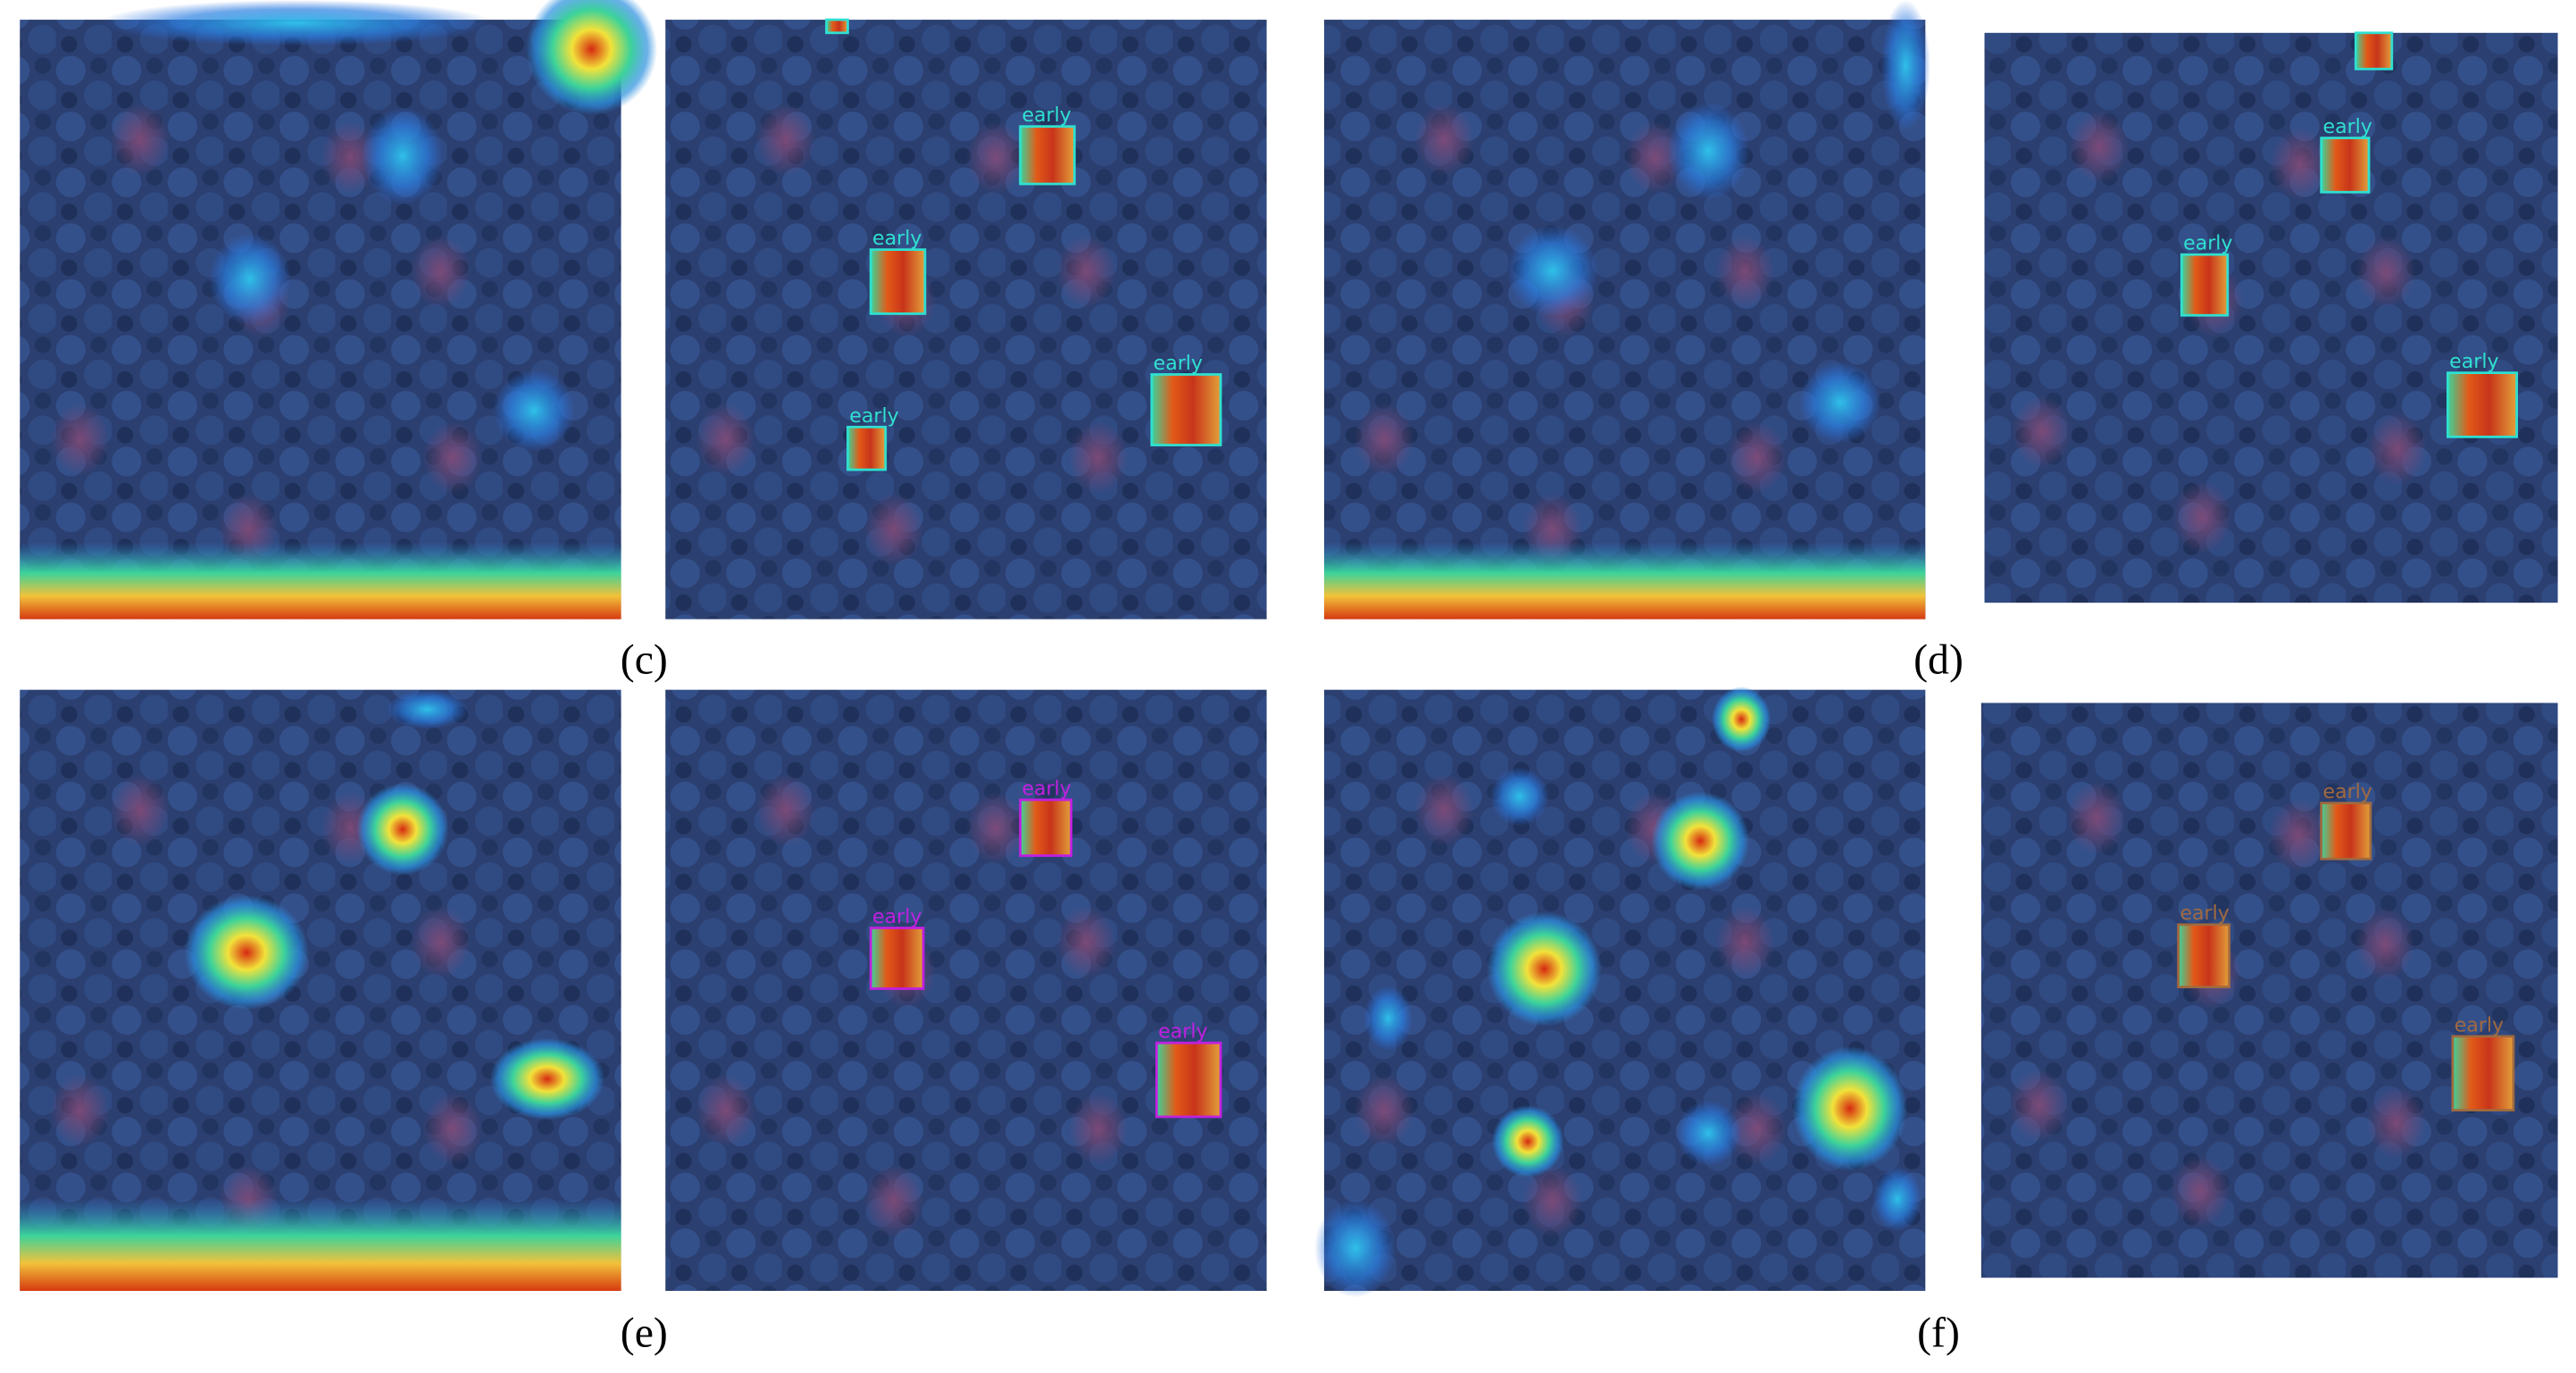 This screenshot has height=1373, width=2576. Describe the element at coordinates (1938, 1333) in the screenshot. I see `caption: (f)` at that location.